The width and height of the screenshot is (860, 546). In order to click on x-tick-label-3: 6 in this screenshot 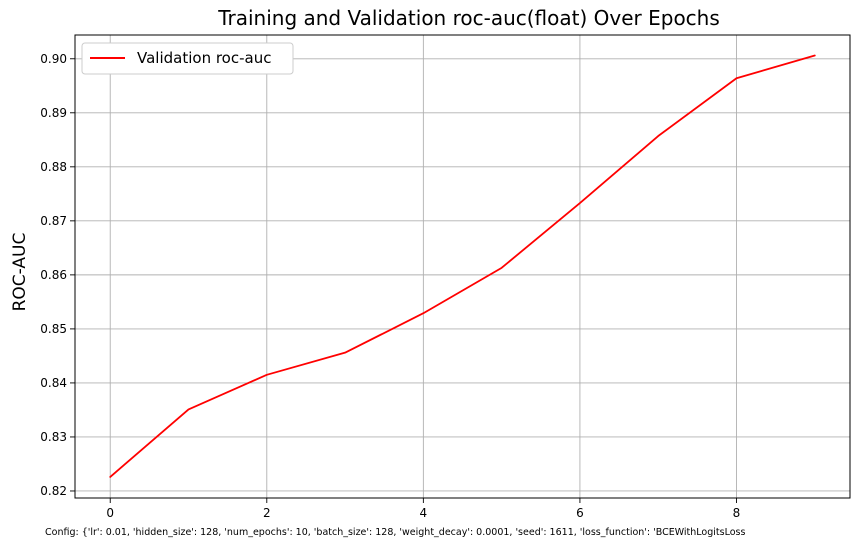, I will do `click(580, 513)`.